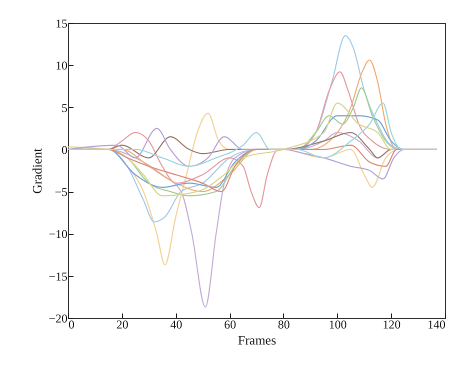 This screenshot has width=474, height=375. Describe the element at coordinates (58, 276) in the screenshot. I see `y-tick-label: −15` at that location.